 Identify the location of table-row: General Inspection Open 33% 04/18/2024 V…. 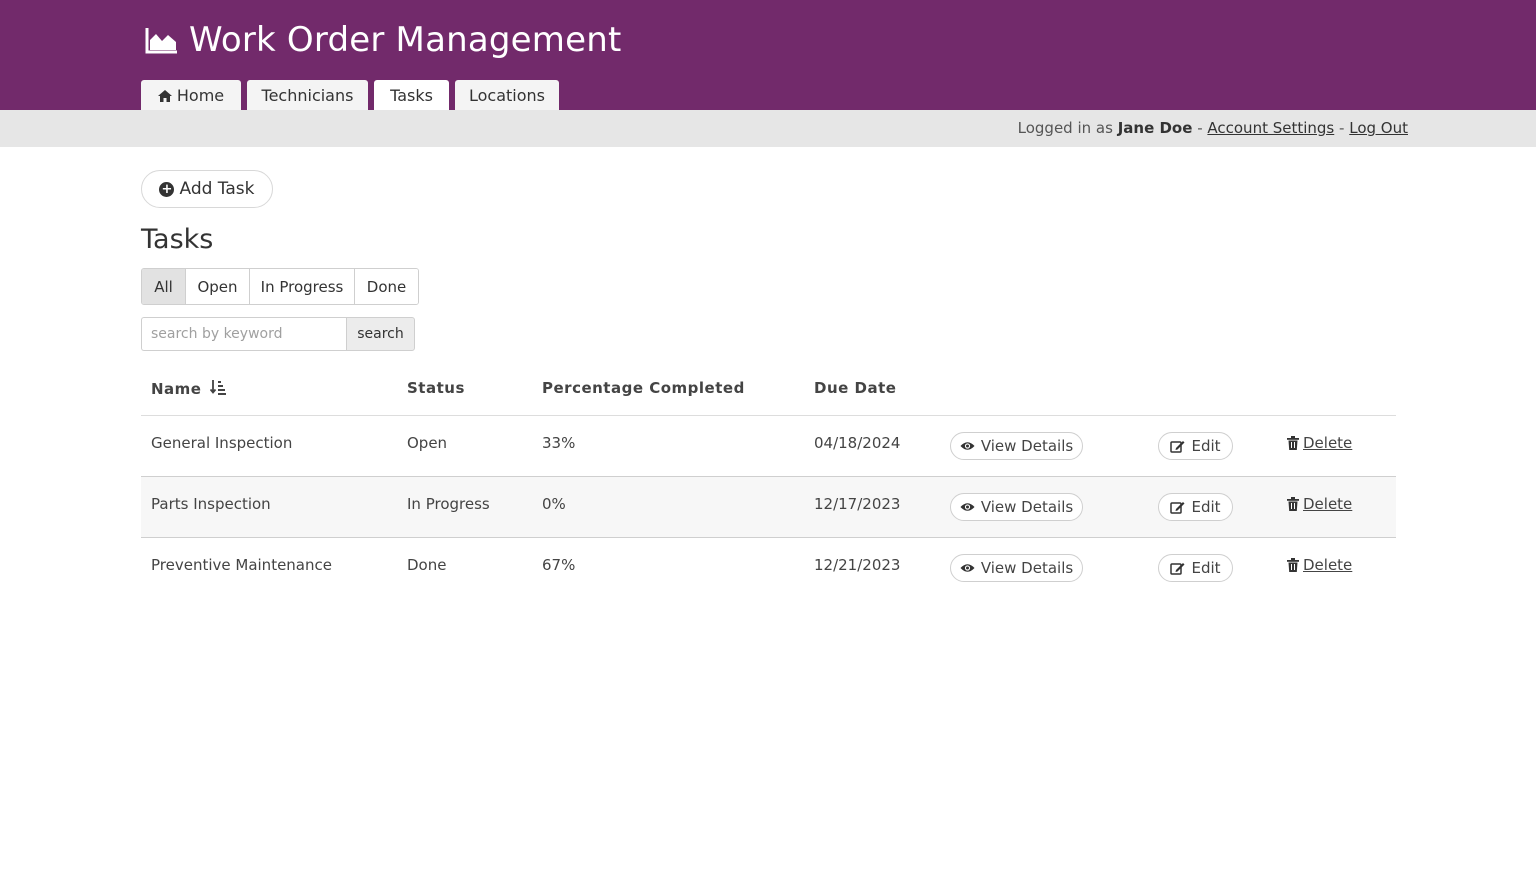
(768, 446).